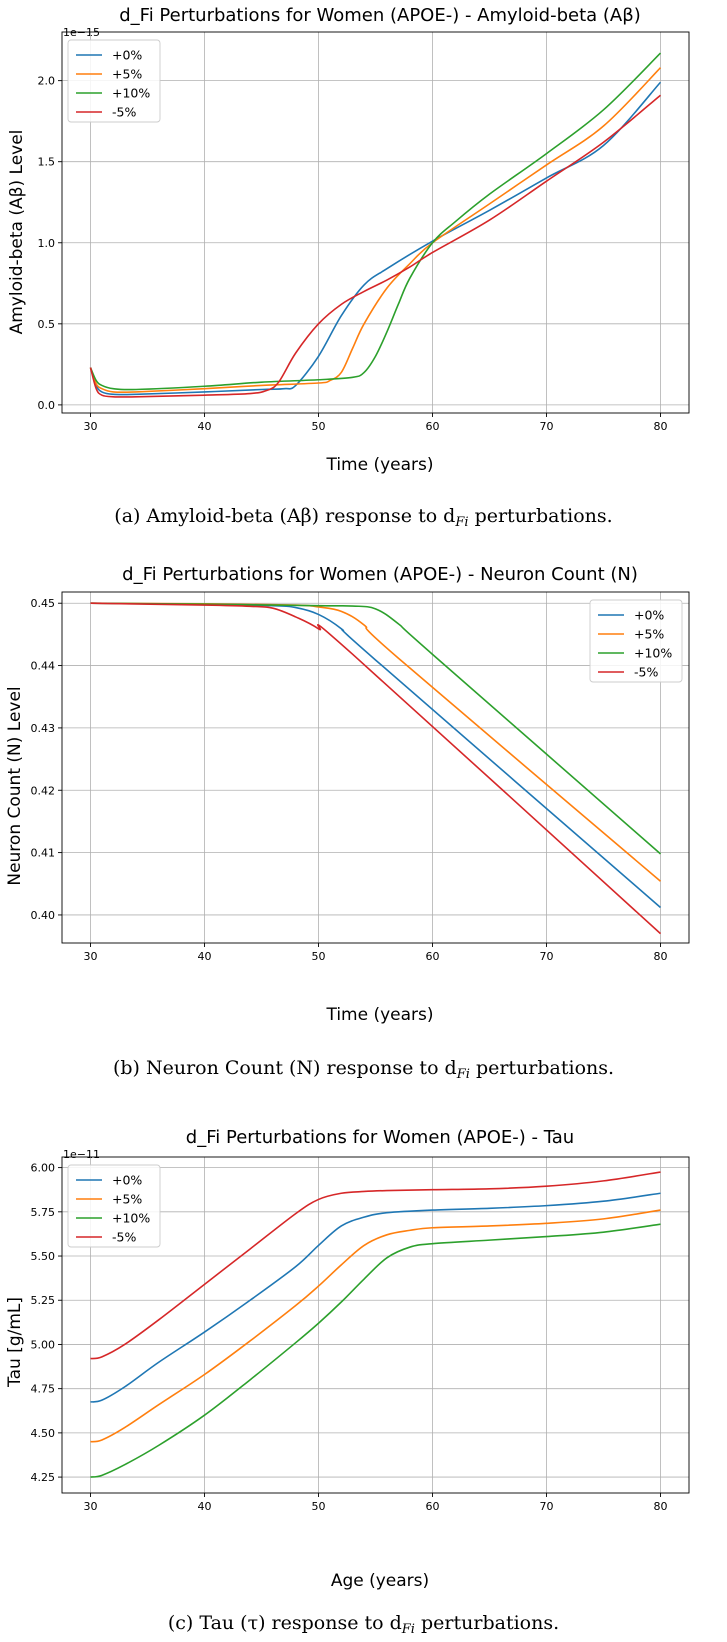  Describe the element at coordinates (43, 1433) in the screenshot. I see `y-tick-label: 4.50` at that location.